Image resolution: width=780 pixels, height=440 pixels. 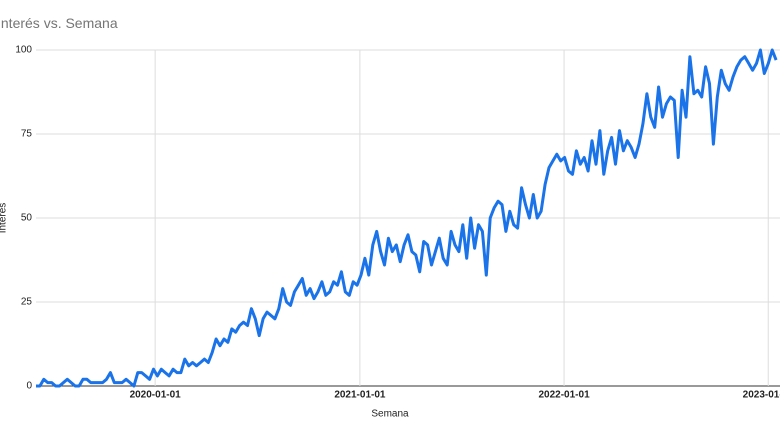 I want to click on y-tick-label: 0, so click(x=29, y=386).